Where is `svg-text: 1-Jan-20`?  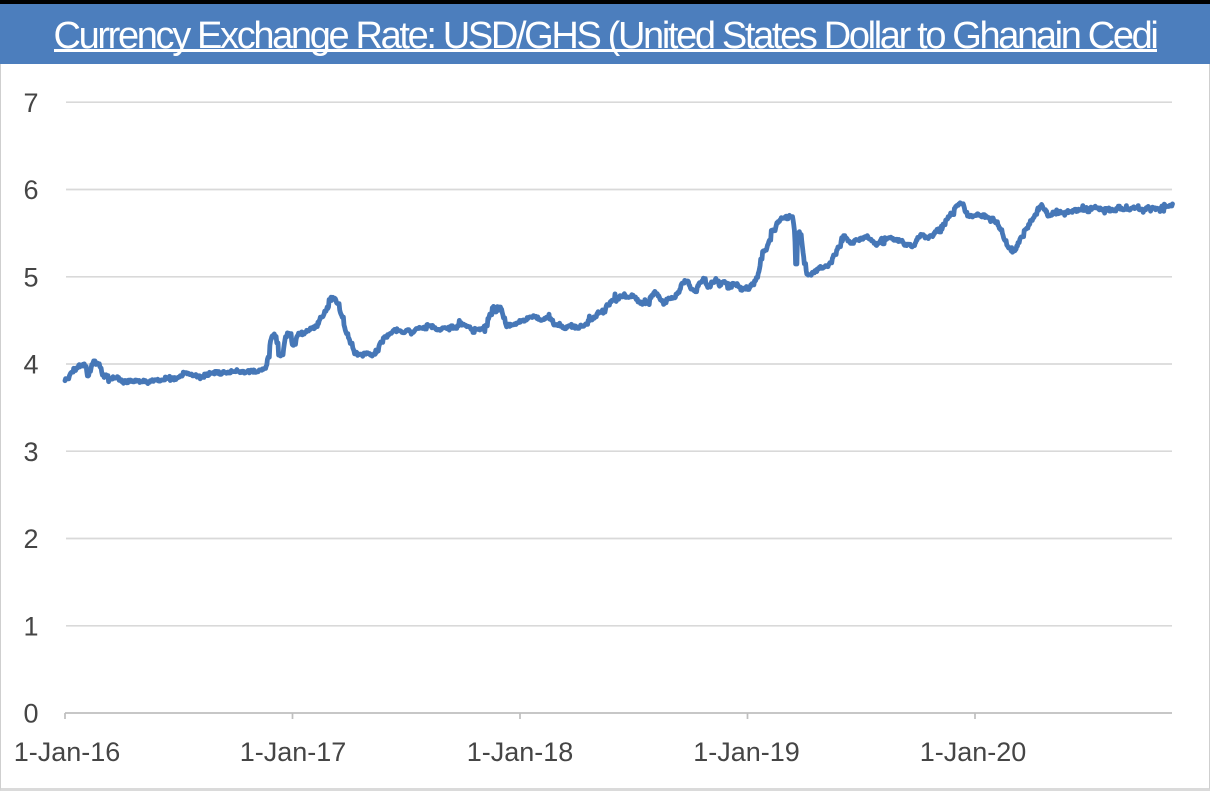 svg-text: 1-Jan-20 is located at coordinates (973, 752).